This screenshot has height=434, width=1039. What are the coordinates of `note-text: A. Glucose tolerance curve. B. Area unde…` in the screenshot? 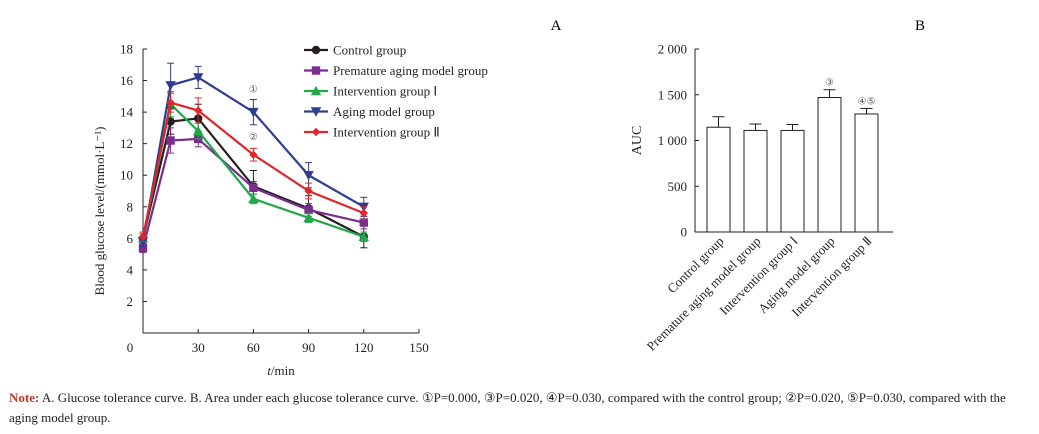 It's located at (507, 407).